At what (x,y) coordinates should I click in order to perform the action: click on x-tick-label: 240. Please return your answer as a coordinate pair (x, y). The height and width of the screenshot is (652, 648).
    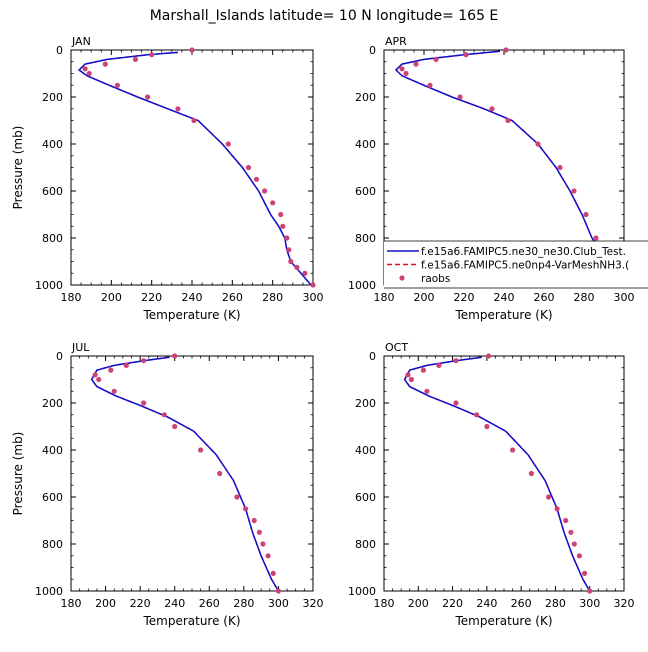
    Looking at the image, I should click on (504, 297).